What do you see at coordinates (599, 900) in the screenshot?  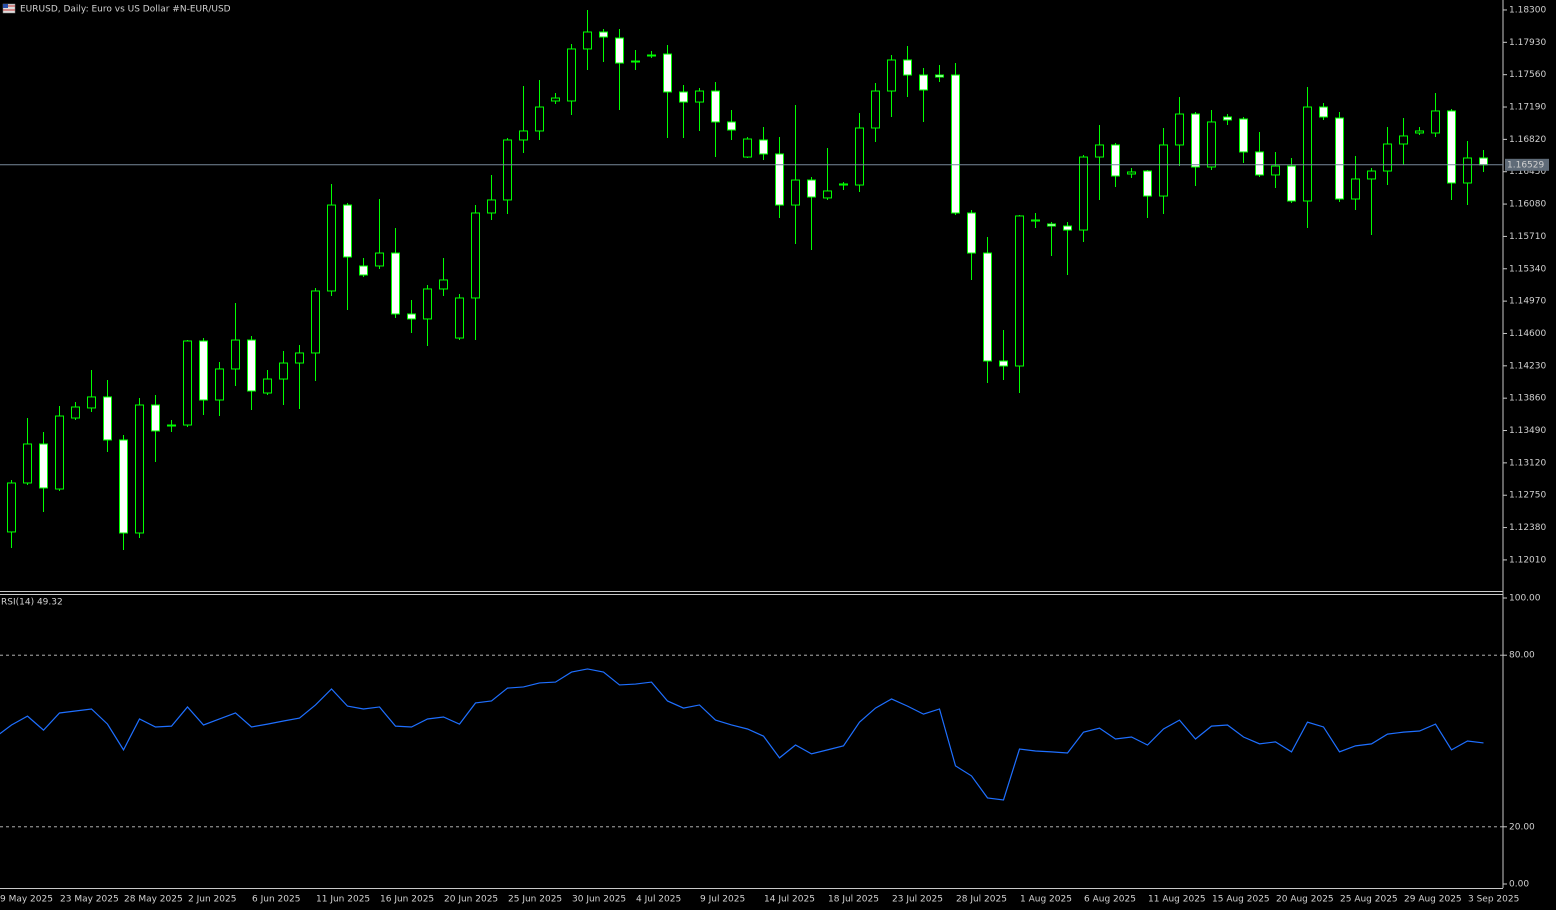 I see `x-tick-label: 30 Jun 2025` at bounding box center [599, 900].